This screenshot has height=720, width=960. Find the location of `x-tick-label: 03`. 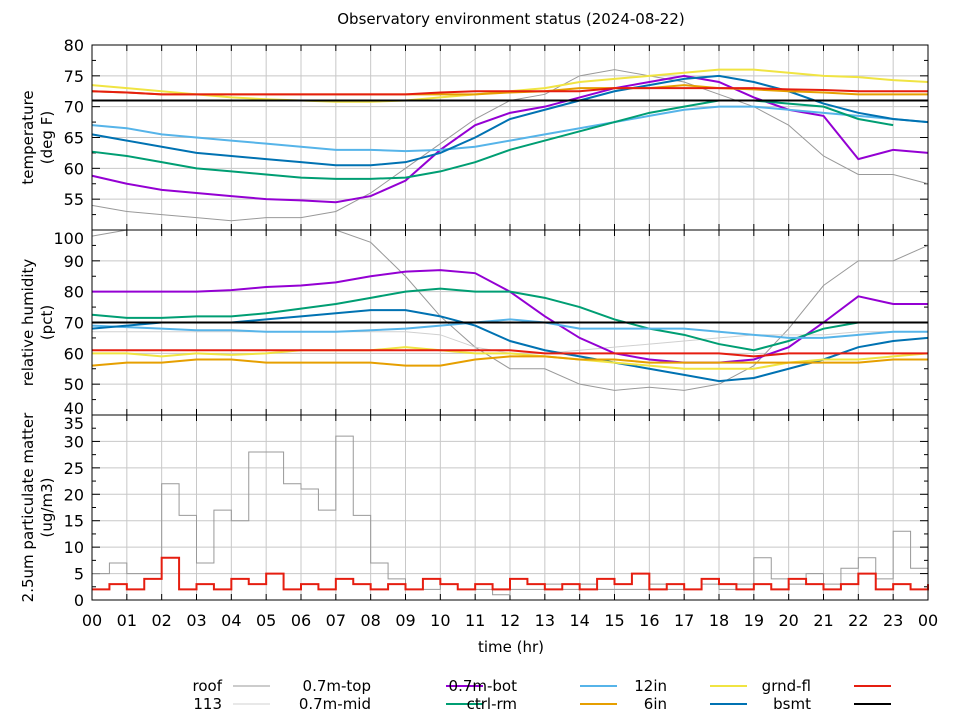

x-tick-label: 03 is located at coordinates (196, 620).